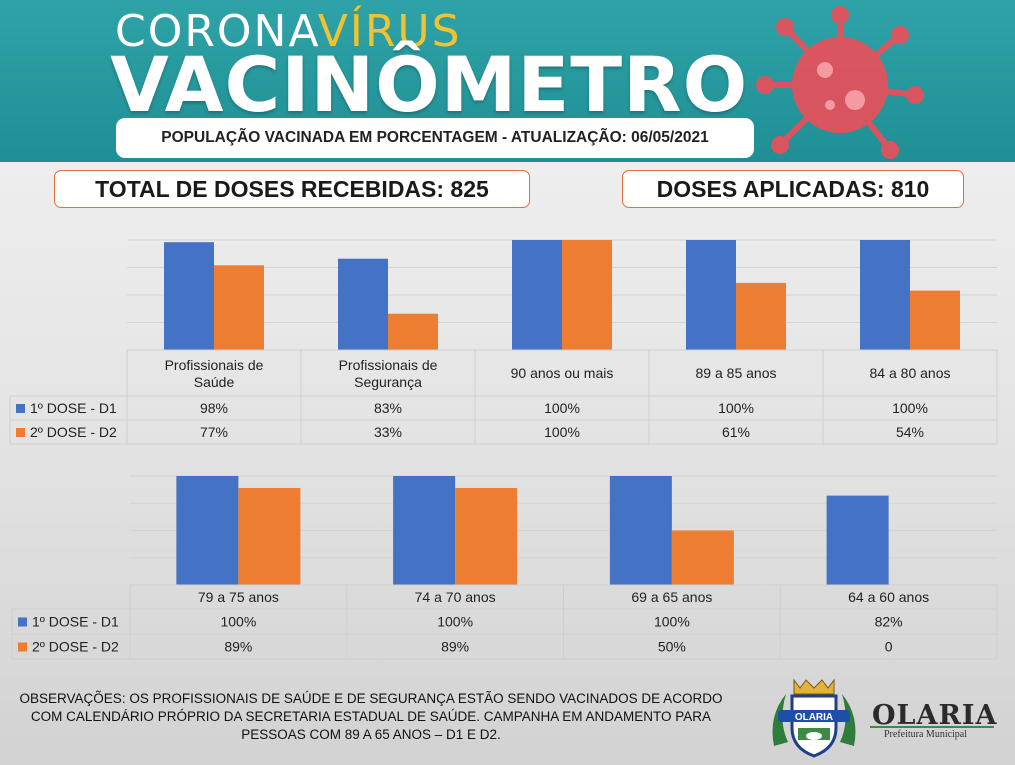 The height and width of the screenshot is (765, 1015). Describe the element at coordinates (388, 373) in the screenshot. I see `category-label: Profissionais de Segurança` at that location.